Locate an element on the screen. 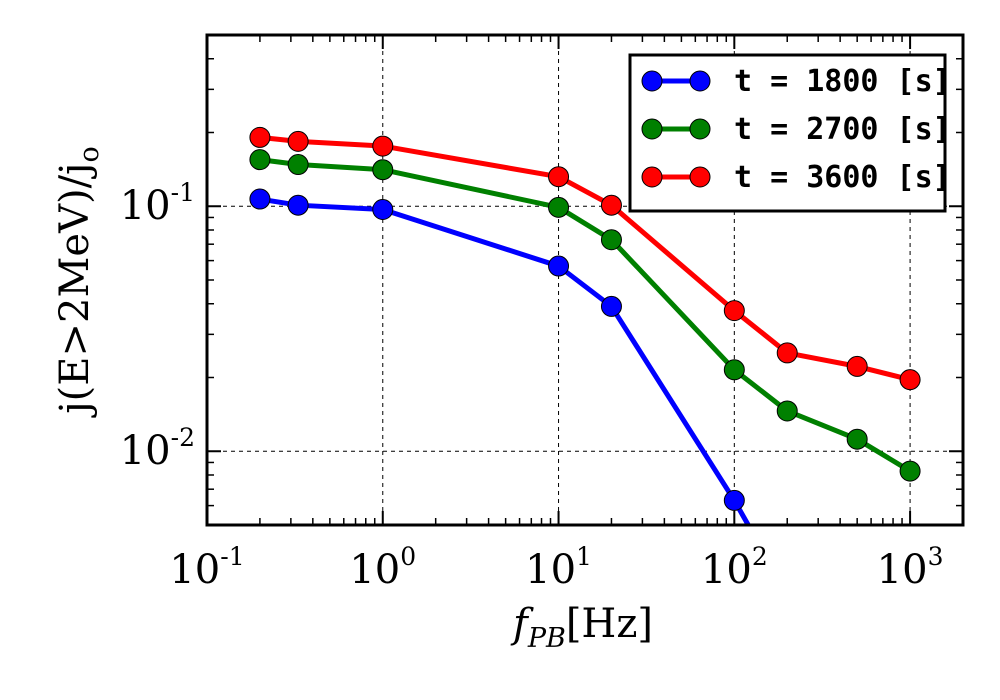 The height and width of the screenshot is (700, 1000). y-tick-label: 10⁻¹ is located at coordinates (157, 203).